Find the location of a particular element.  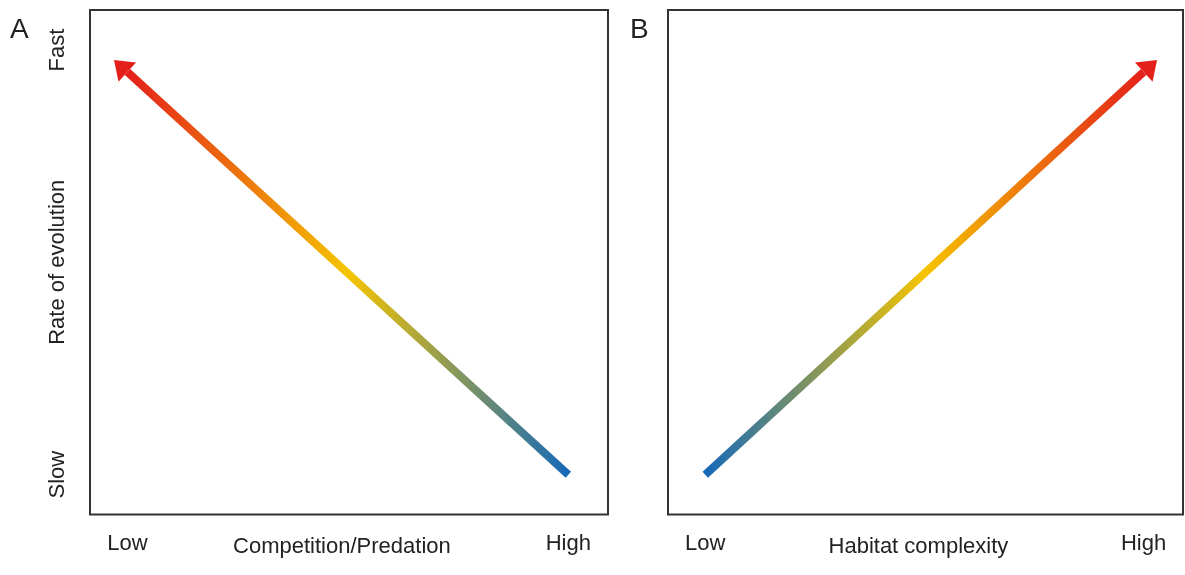

chart-title: B is located at coordinates (639, 28).